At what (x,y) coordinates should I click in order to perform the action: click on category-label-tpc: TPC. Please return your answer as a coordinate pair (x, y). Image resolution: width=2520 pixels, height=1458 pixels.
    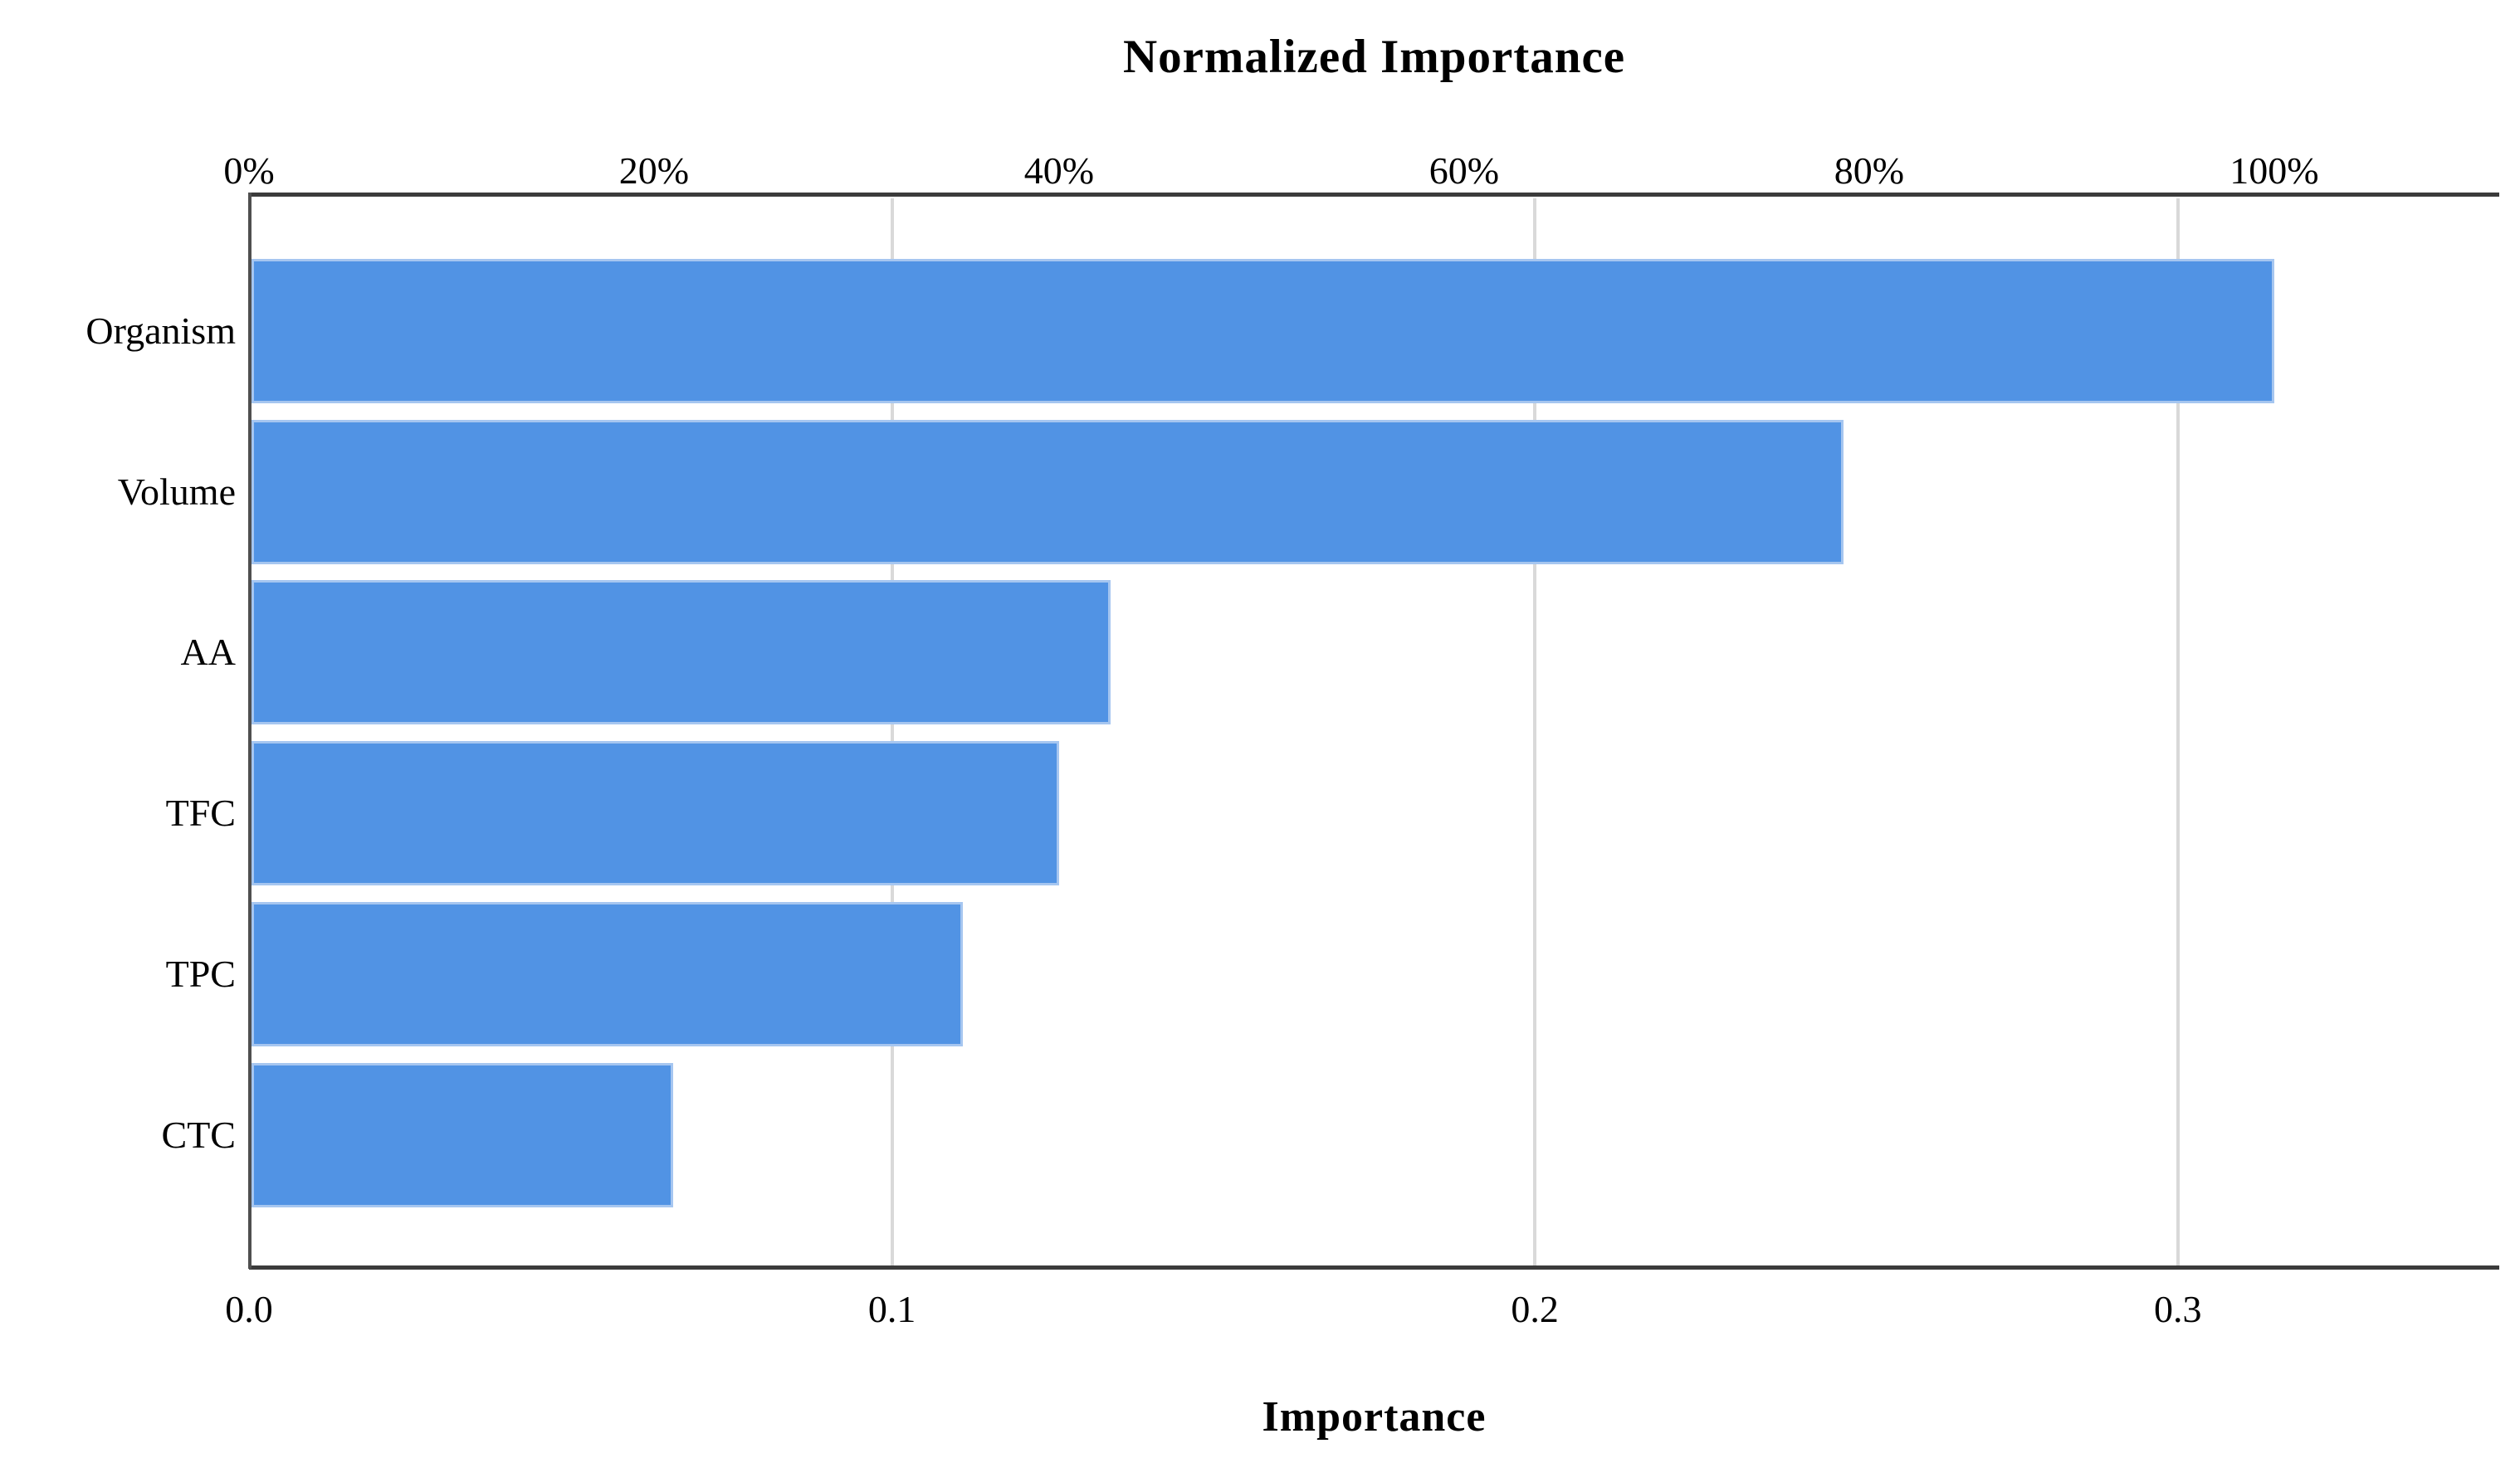
    Looking at the image, I should click on (200, 974).